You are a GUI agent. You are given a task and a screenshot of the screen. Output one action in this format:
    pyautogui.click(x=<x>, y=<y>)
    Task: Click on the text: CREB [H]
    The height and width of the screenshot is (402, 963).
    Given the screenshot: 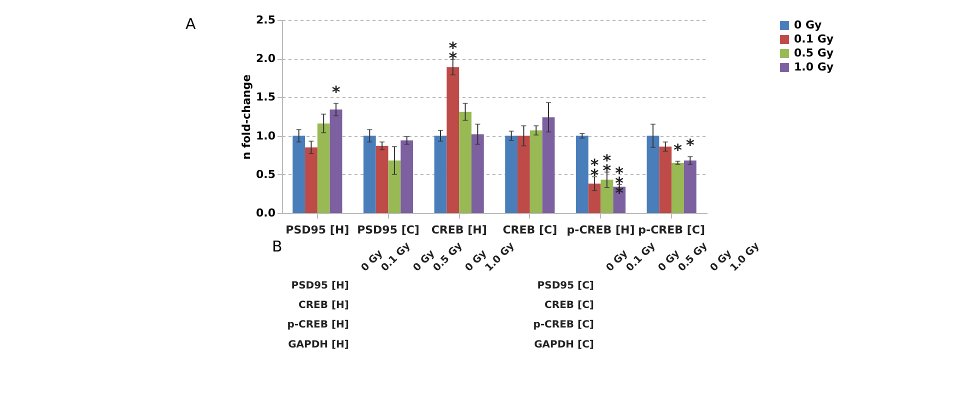 What is the action you would take?
    pyautogui.click(x=323, y=305)
    